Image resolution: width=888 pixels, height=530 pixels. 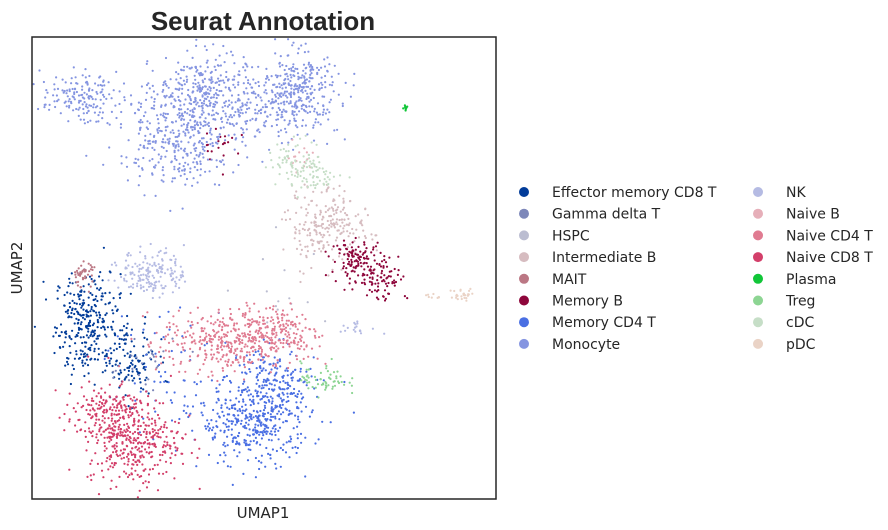 I want to click on legend-item: NK, so click(x=779, y=193).